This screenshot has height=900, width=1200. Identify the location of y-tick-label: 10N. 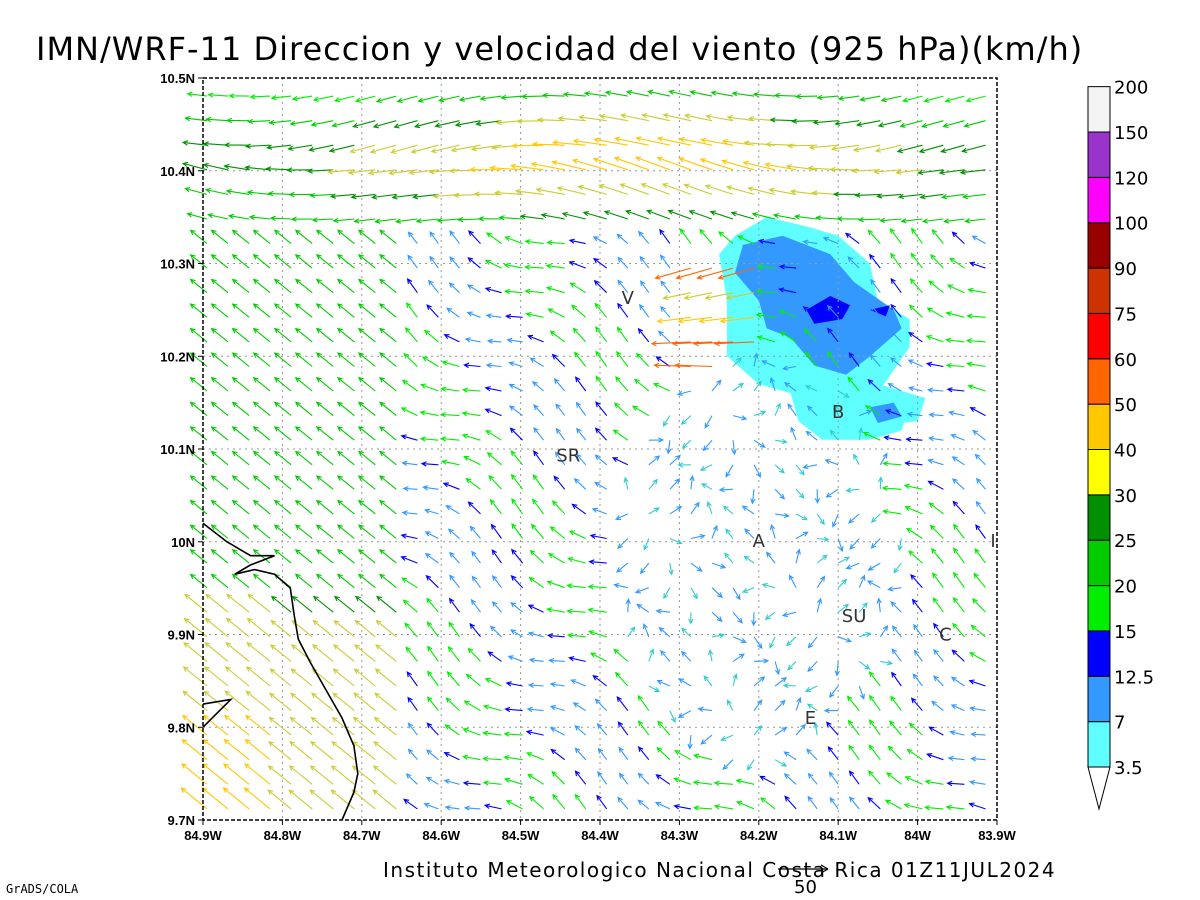
(183, 542).